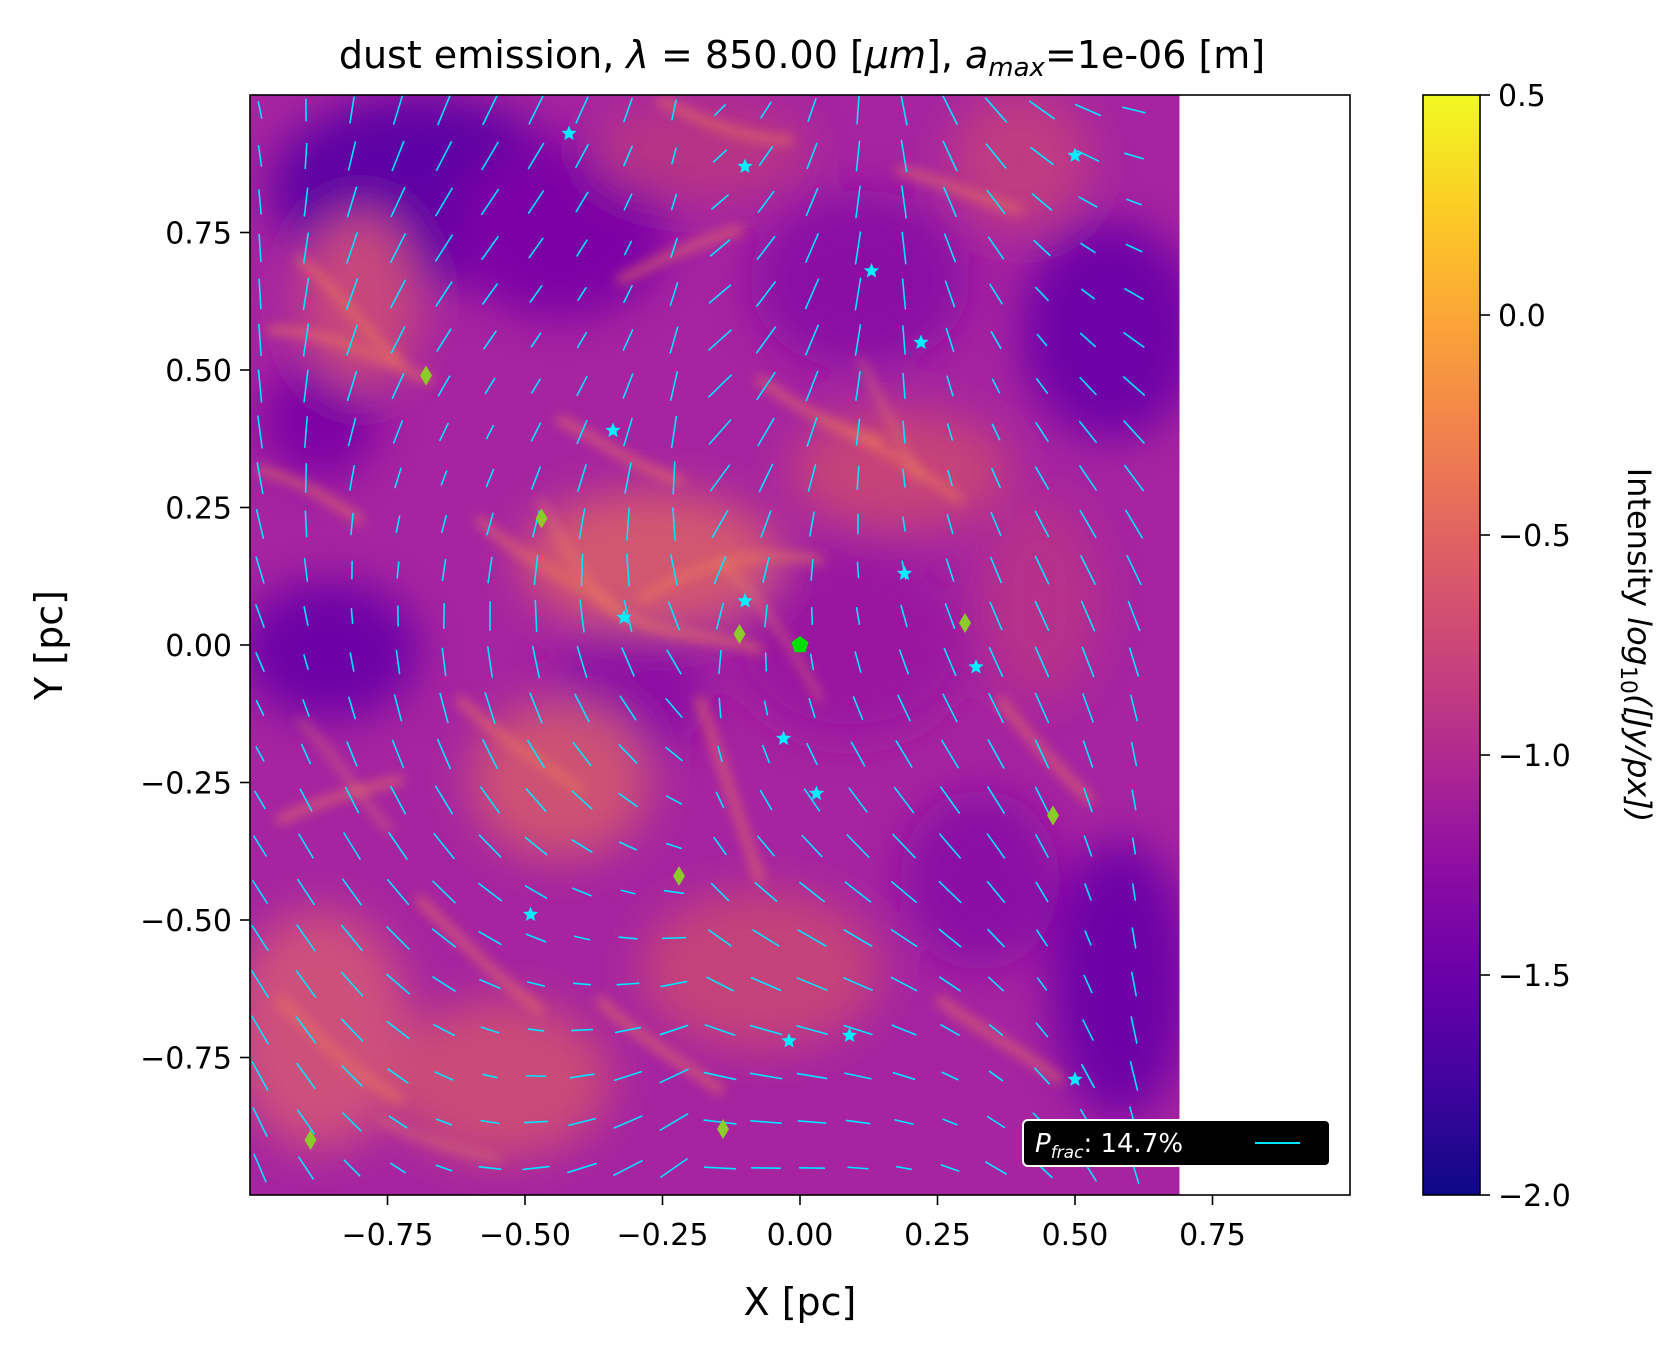  What do you see at coordinates (525, 1235) in the screenshot?
I see `x-tick-label: −0.50` at bounding box center [525, 1235].